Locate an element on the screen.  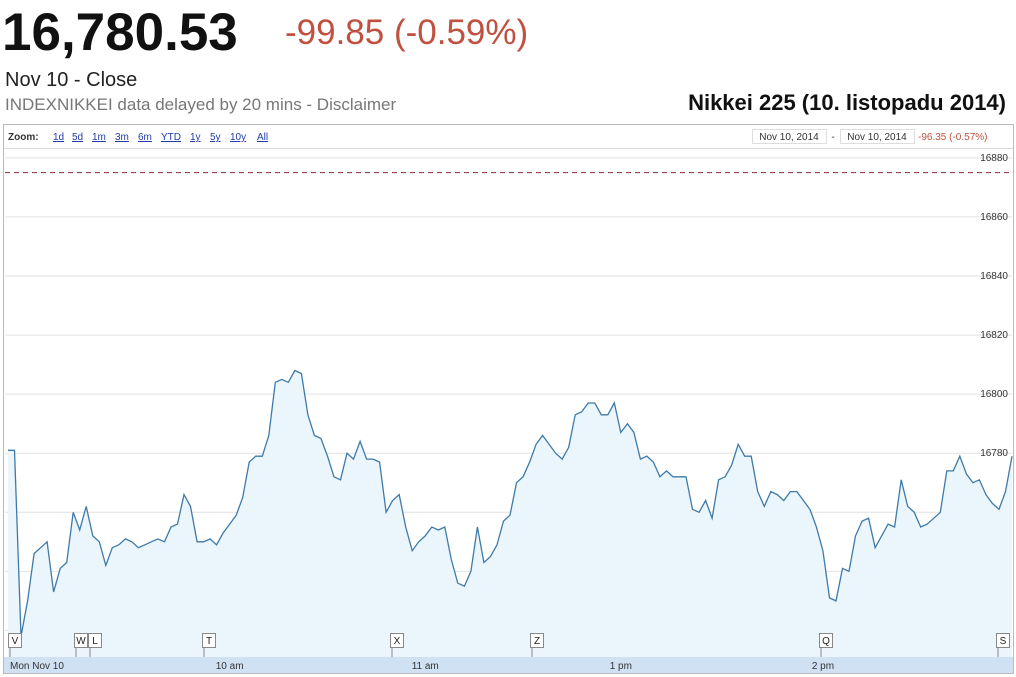
x-tick-label: 10 am is located at coordinates (230, 666).